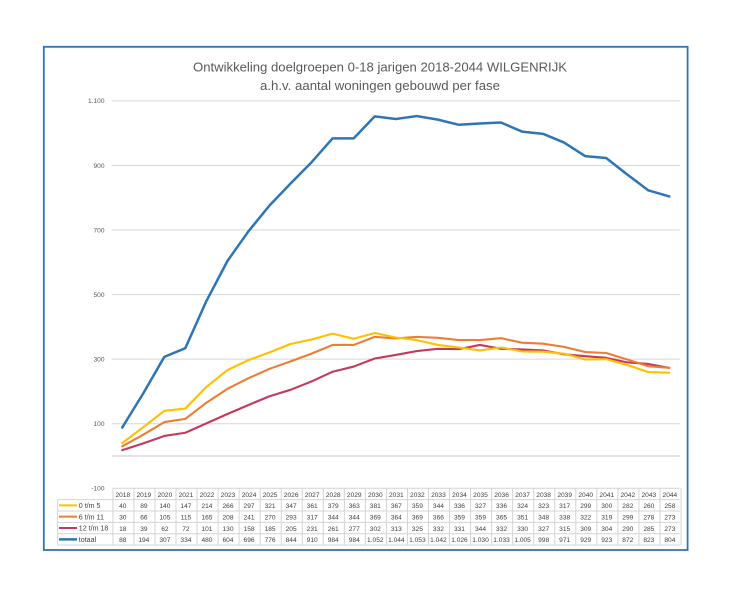  I want to click on svg-text: 334, so click(185, 540).